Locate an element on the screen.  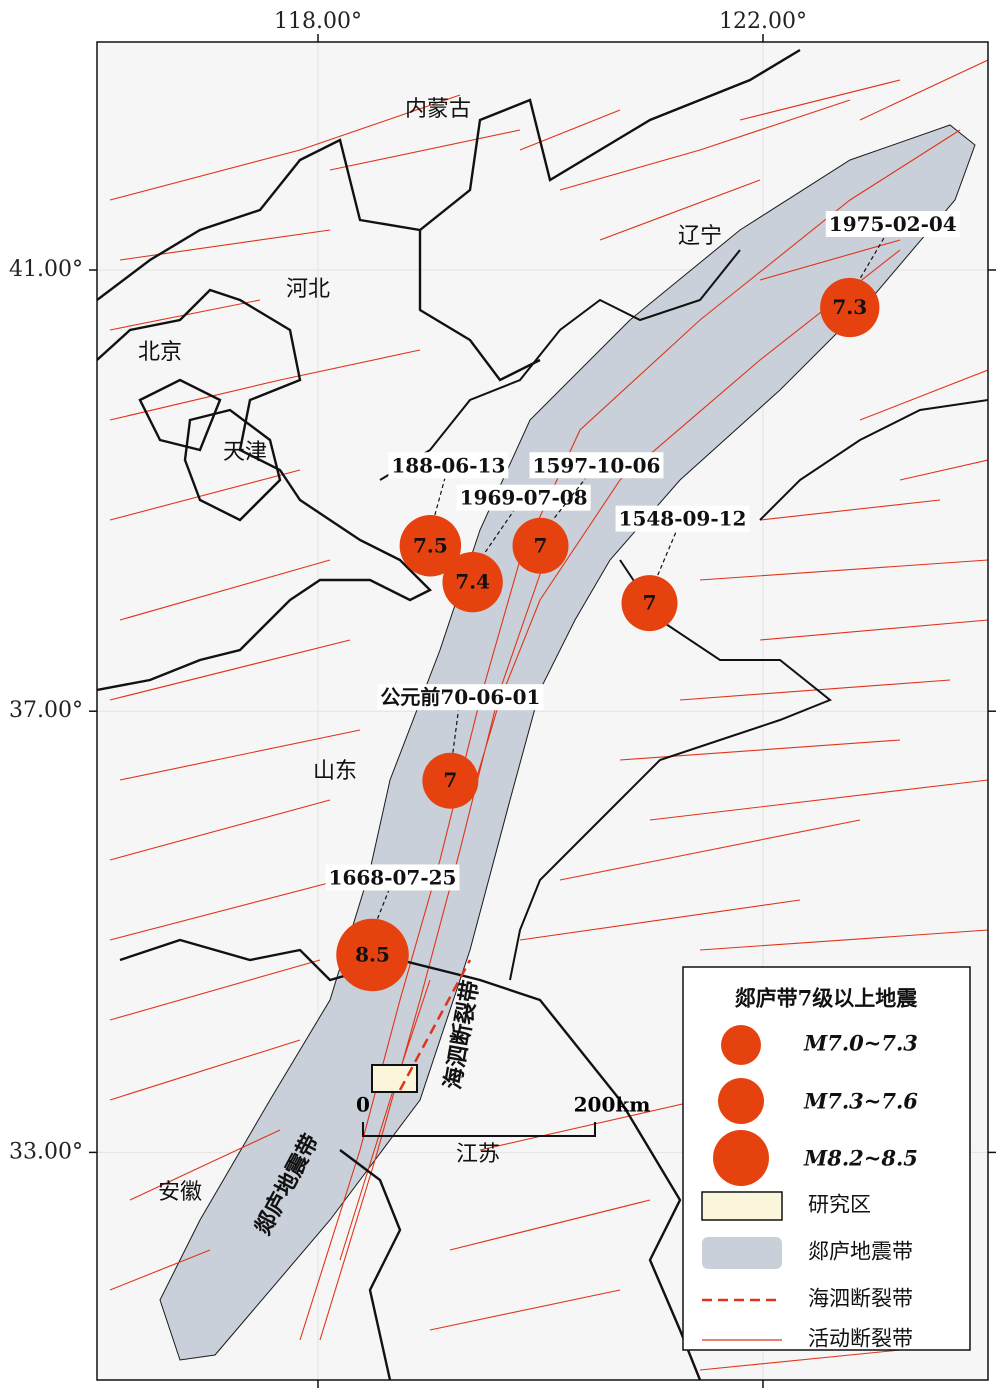
legend-title: 郯庐带7级以上地震 is located at coordinates (827, 998).